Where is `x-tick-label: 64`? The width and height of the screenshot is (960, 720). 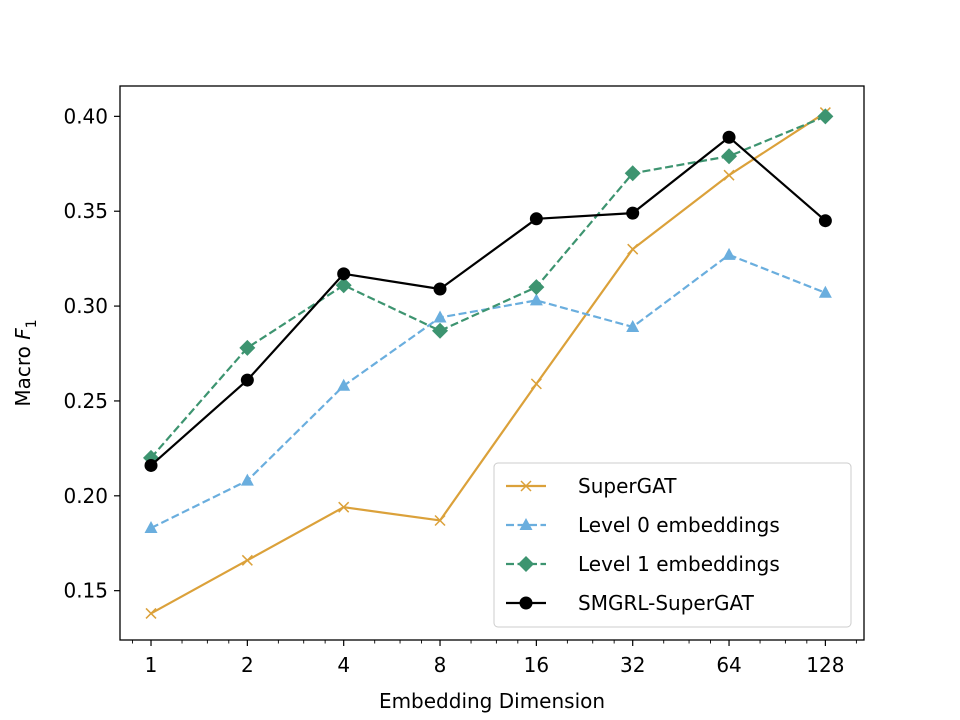 x-tick-label: 64 is located at coordinates (728, 665).